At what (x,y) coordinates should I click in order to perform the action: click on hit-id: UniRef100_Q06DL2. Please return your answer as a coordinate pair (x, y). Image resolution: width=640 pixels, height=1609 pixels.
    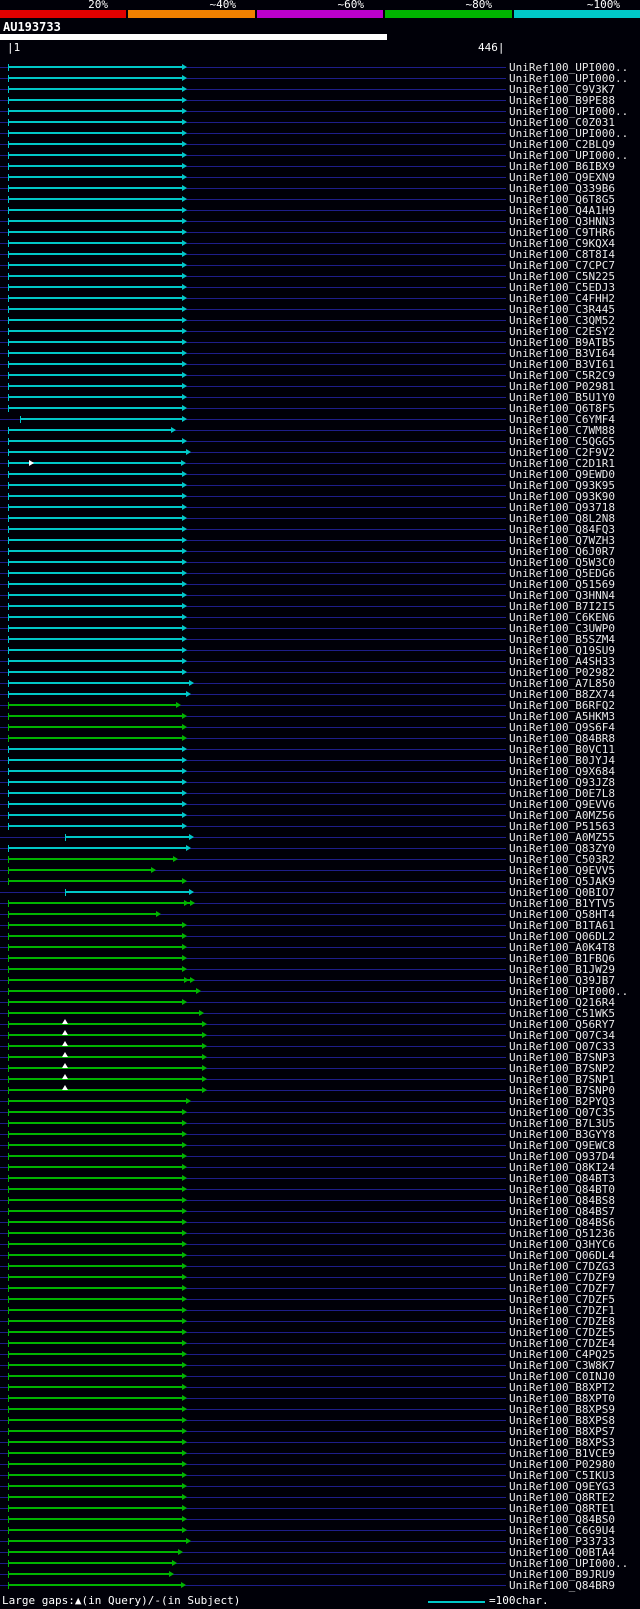
    Looking at the image, I should click on (562, 936).